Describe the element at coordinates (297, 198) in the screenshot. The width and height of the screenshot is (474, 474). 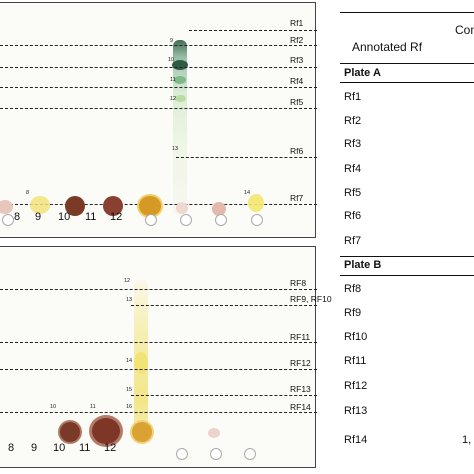
I see `rf-label: Rf7` at that location.